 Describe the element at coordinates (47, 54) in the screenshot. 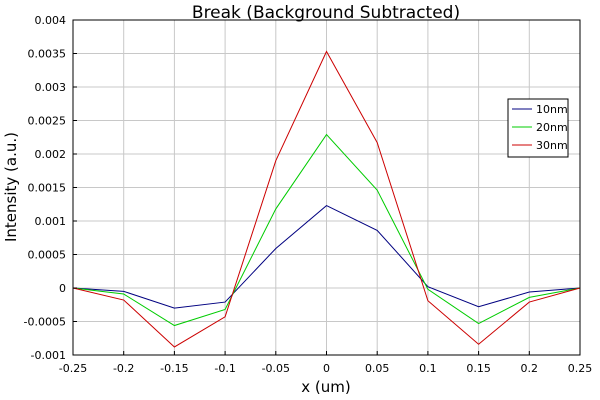

I see `y-tick-label: 0.0035` at that location.